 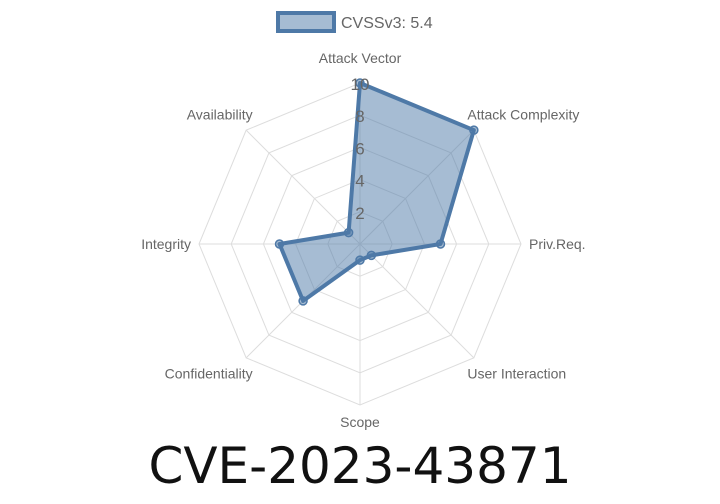 What do you see at coordinates (359, 116) in the screenshot?
I see `tick-label: 8` at bounding box center [359, 116].